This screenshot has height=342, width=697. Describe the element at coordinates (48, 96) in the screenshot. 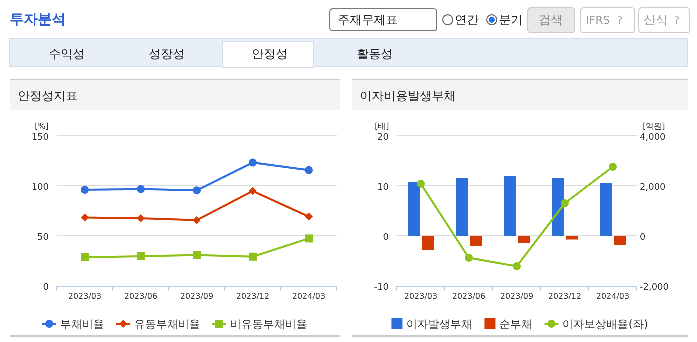

I see `chart-title: 안정성지표` at that location.